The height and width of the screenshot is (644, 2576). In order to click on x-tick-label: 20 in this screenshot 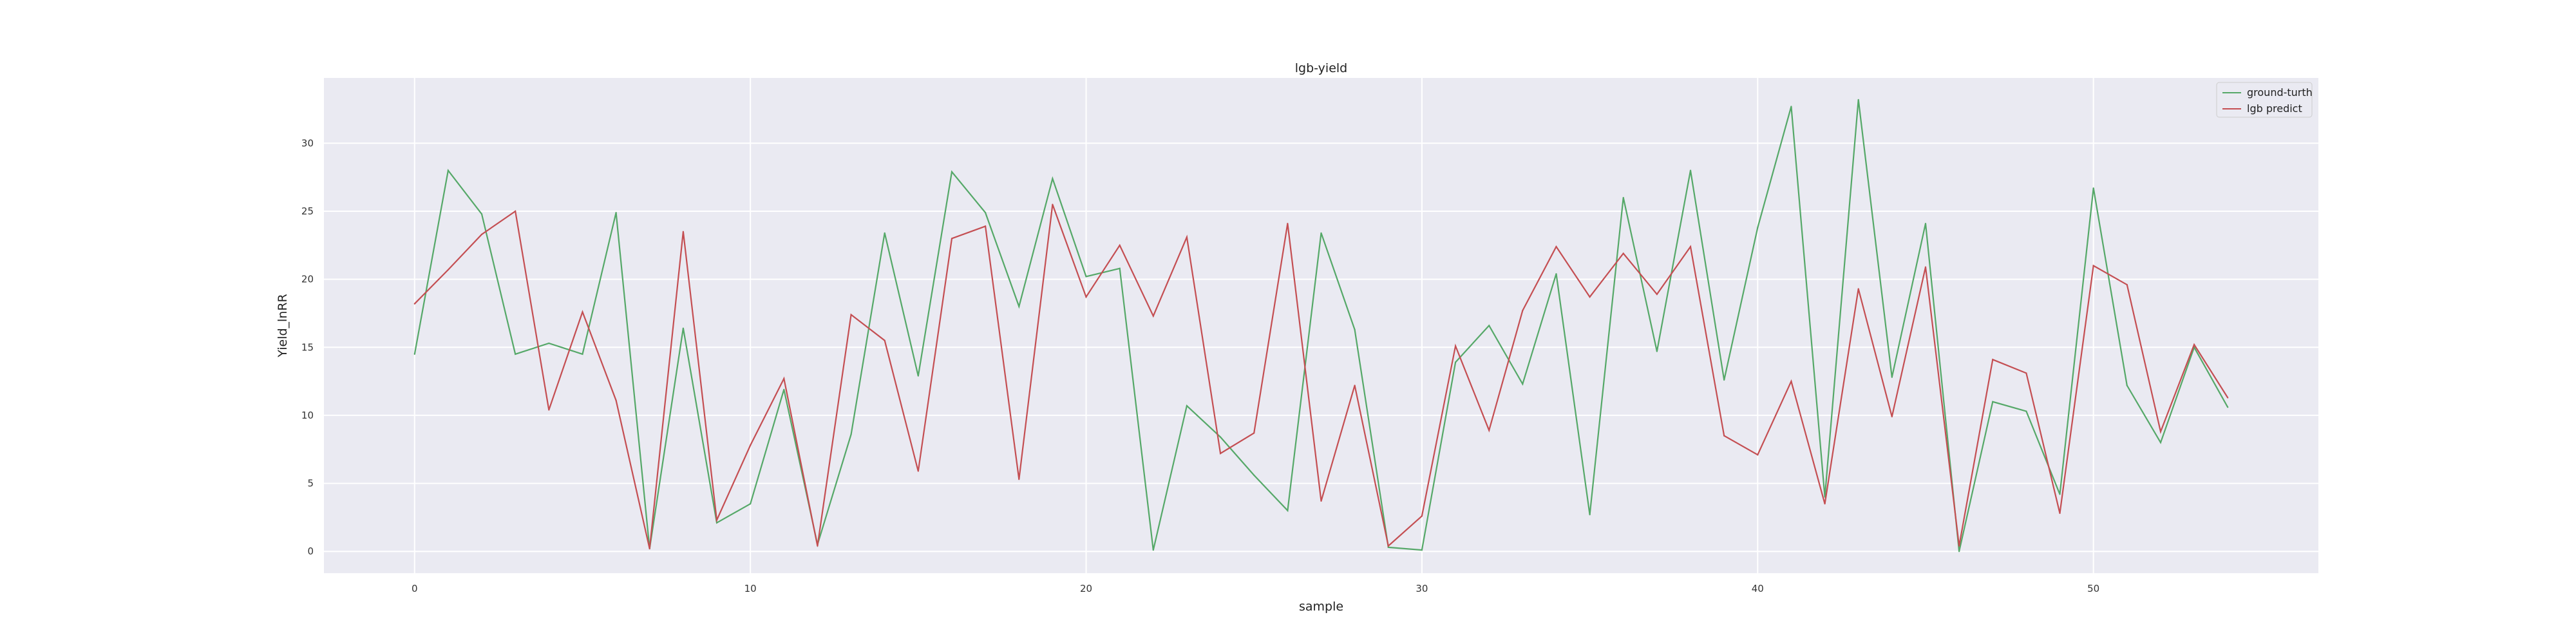, I will do `click(1086, 588)`.